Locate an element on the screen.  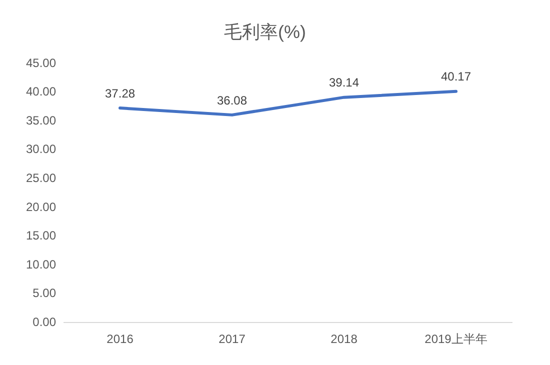
chart-title: 毛利率(%) is located at coordinates (265, 32).